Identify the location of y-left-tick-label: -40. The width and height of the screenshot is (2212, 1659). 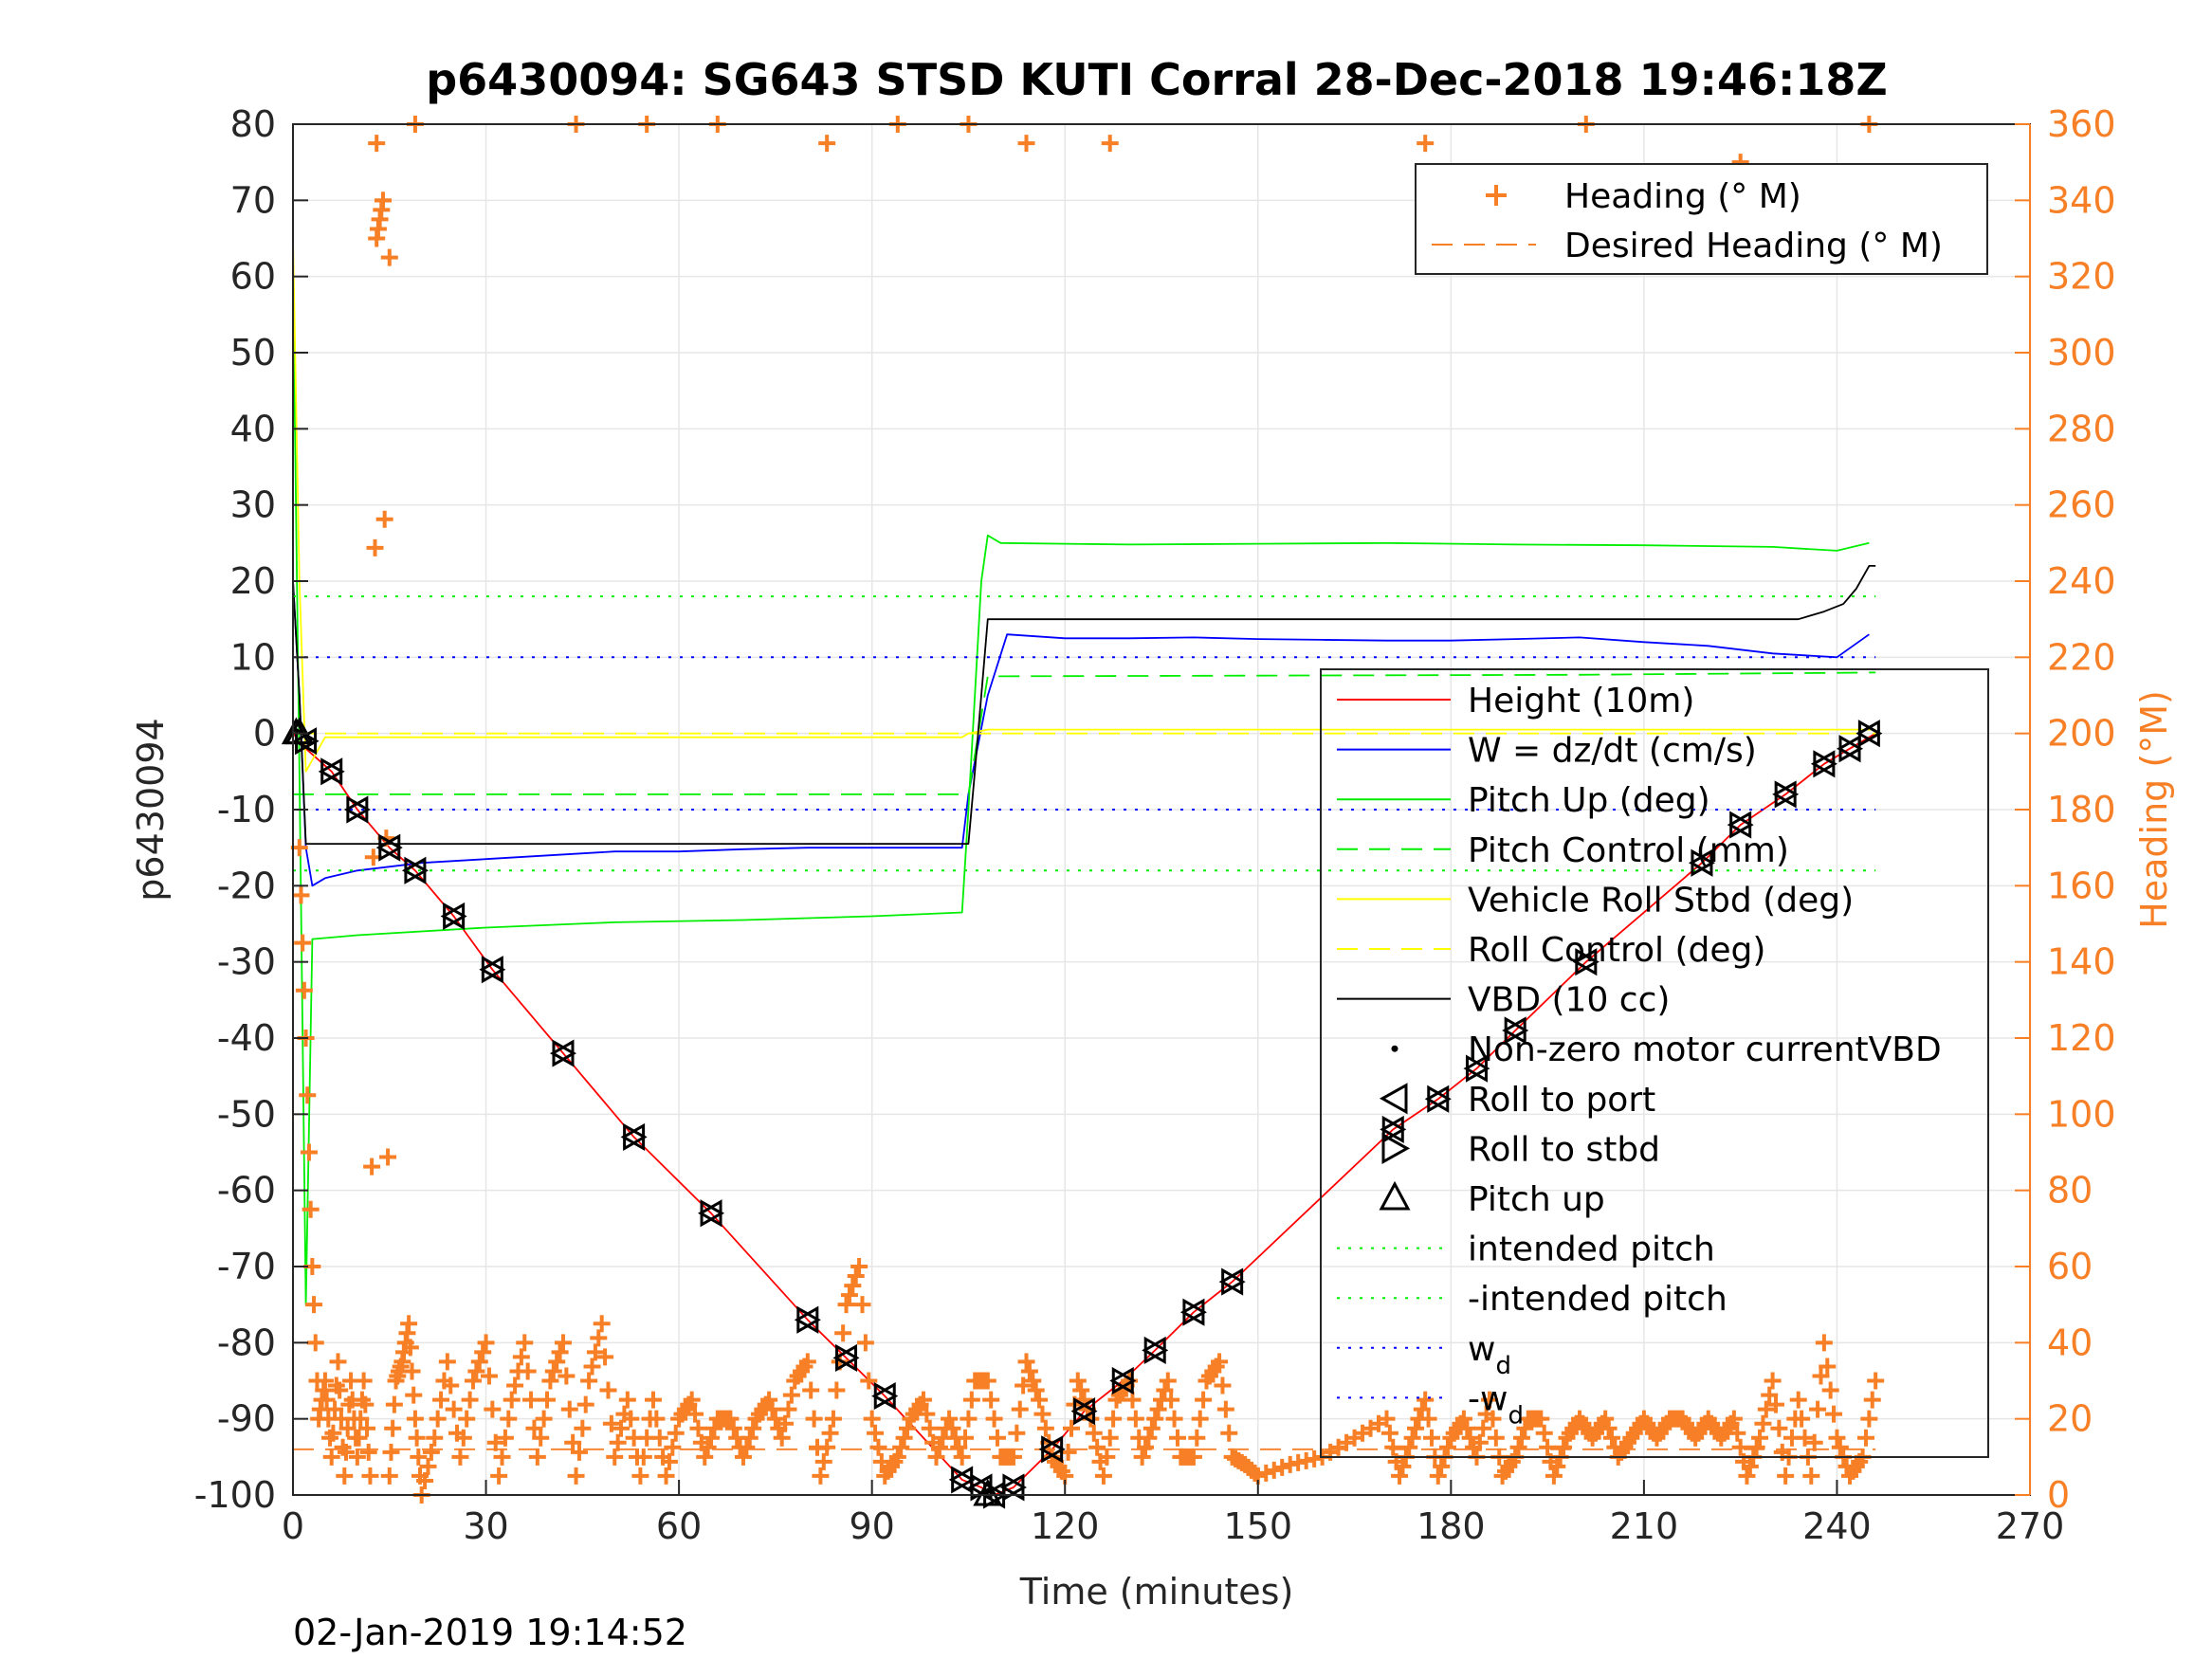
(246, 1038).